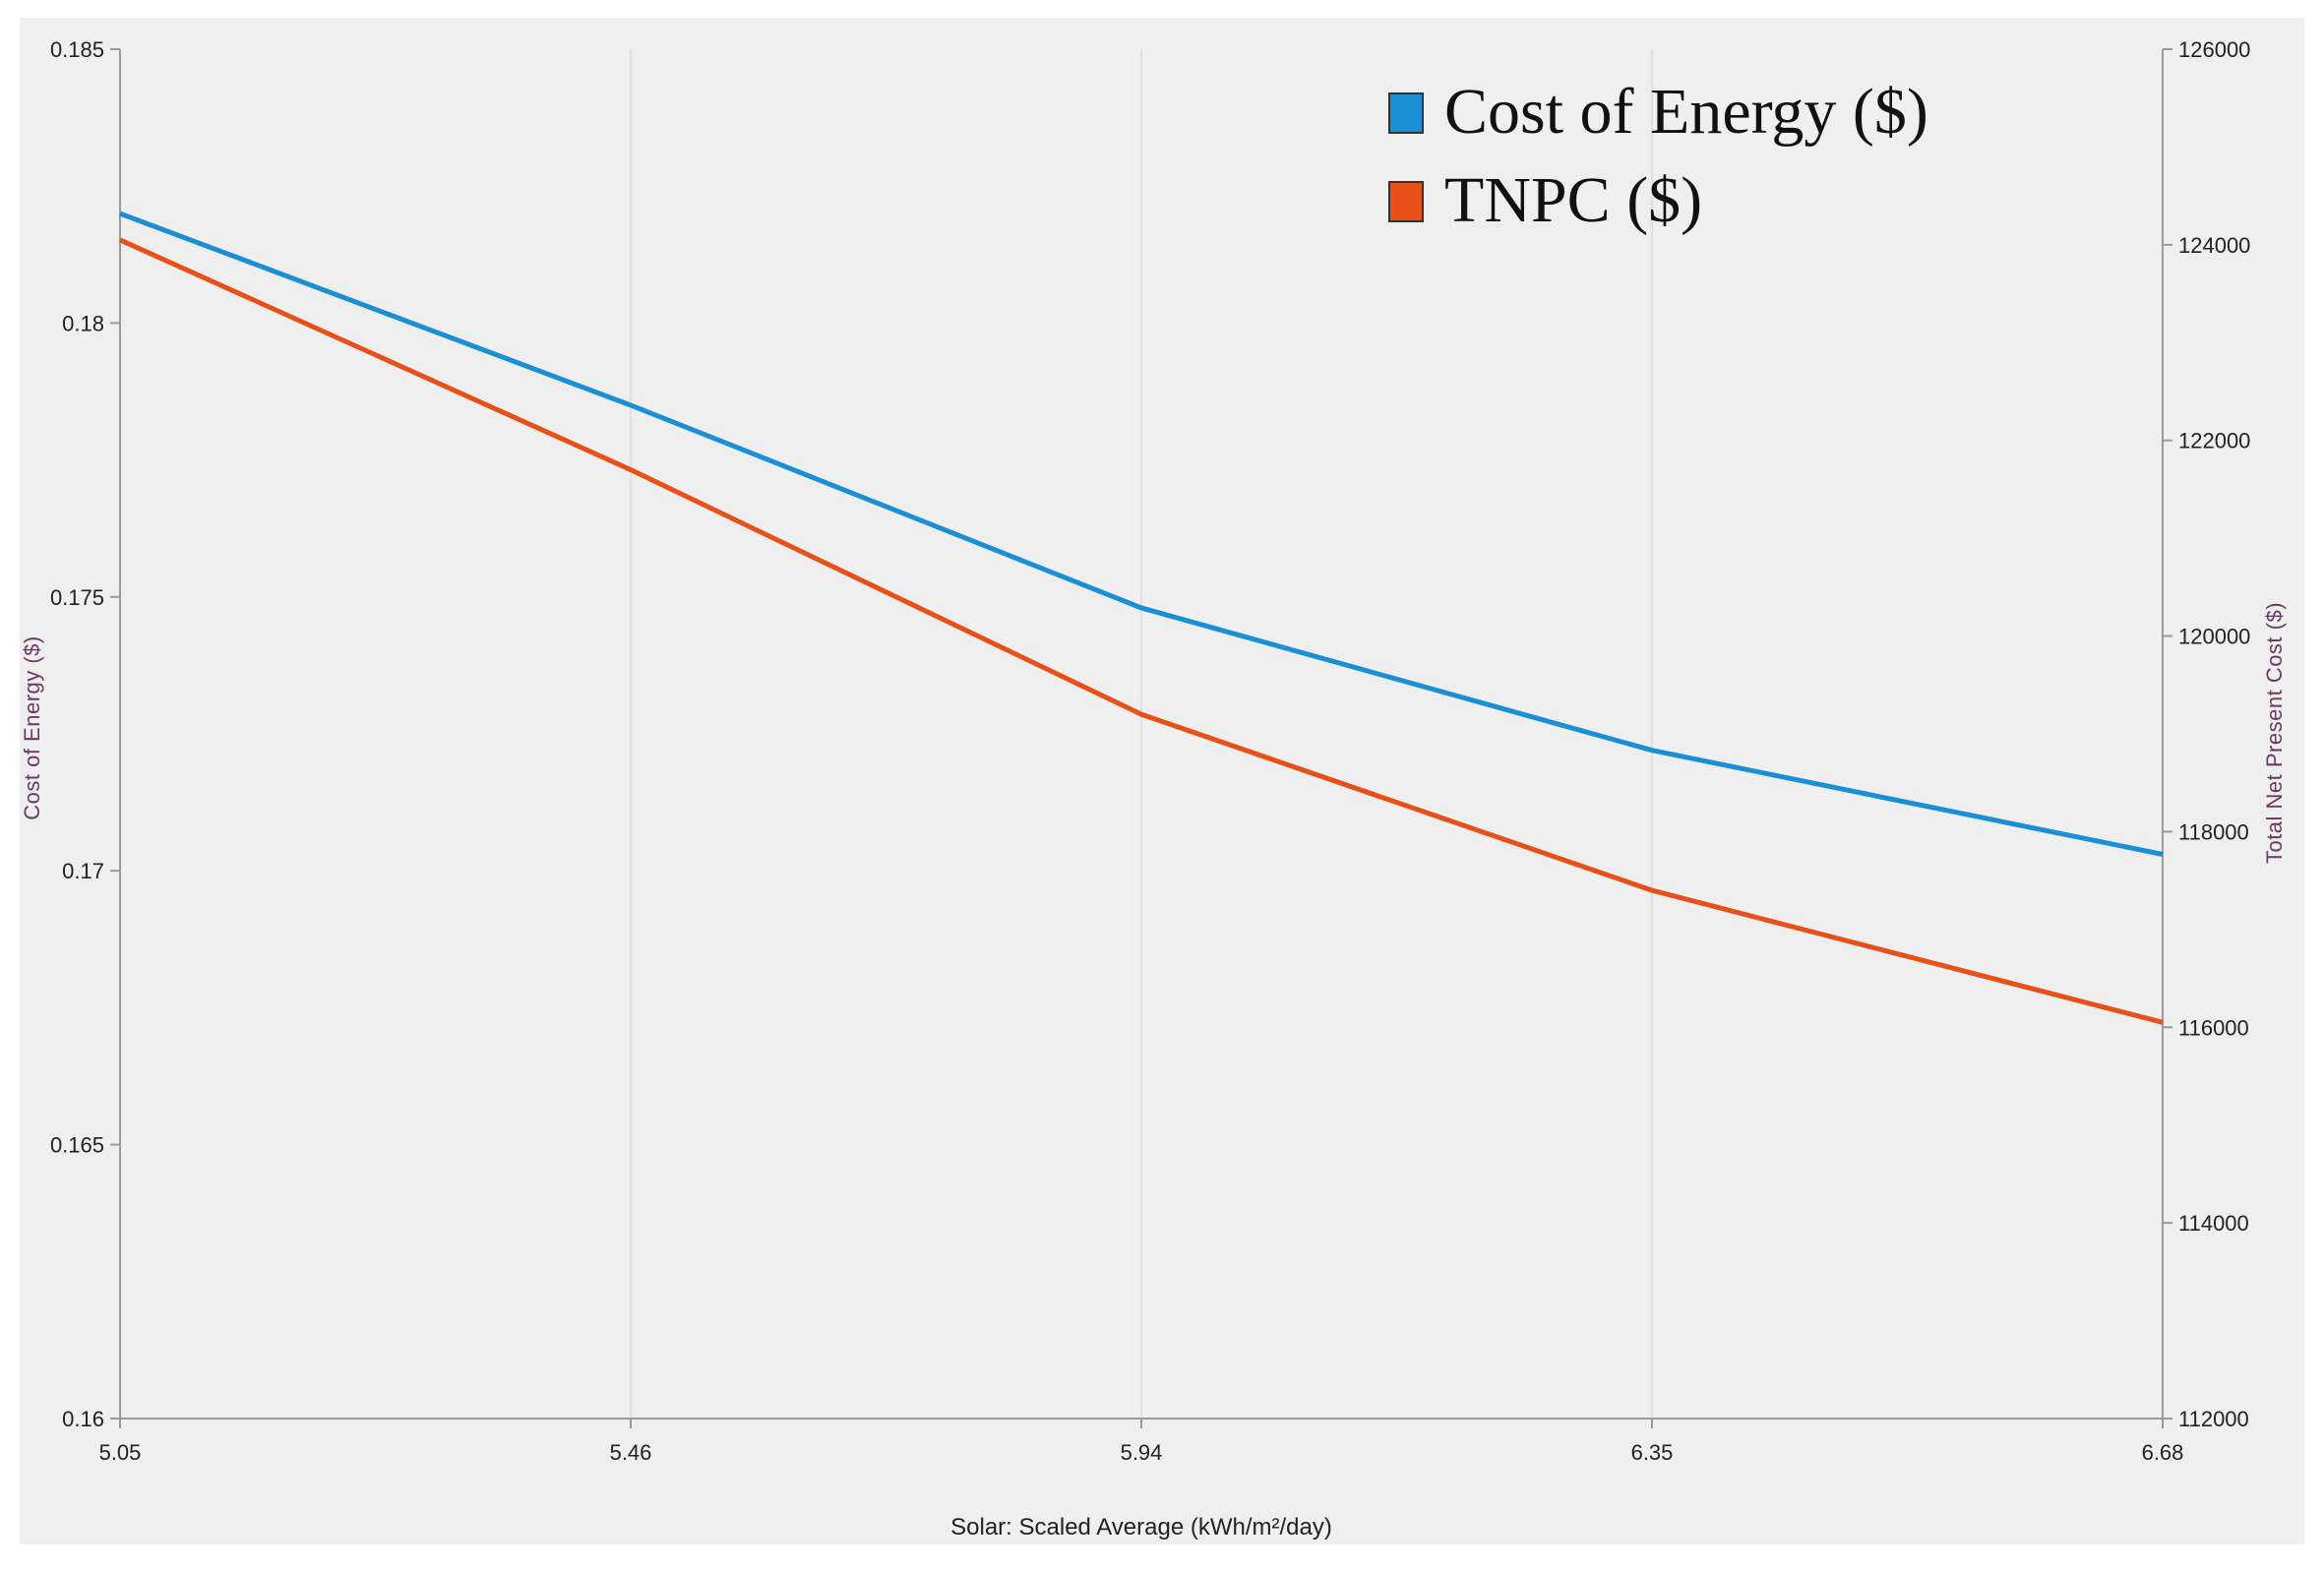  Describe the element at coordinates (77, 597) in the screenshot. I see `y-left-tick-label: 0.175` at that location.